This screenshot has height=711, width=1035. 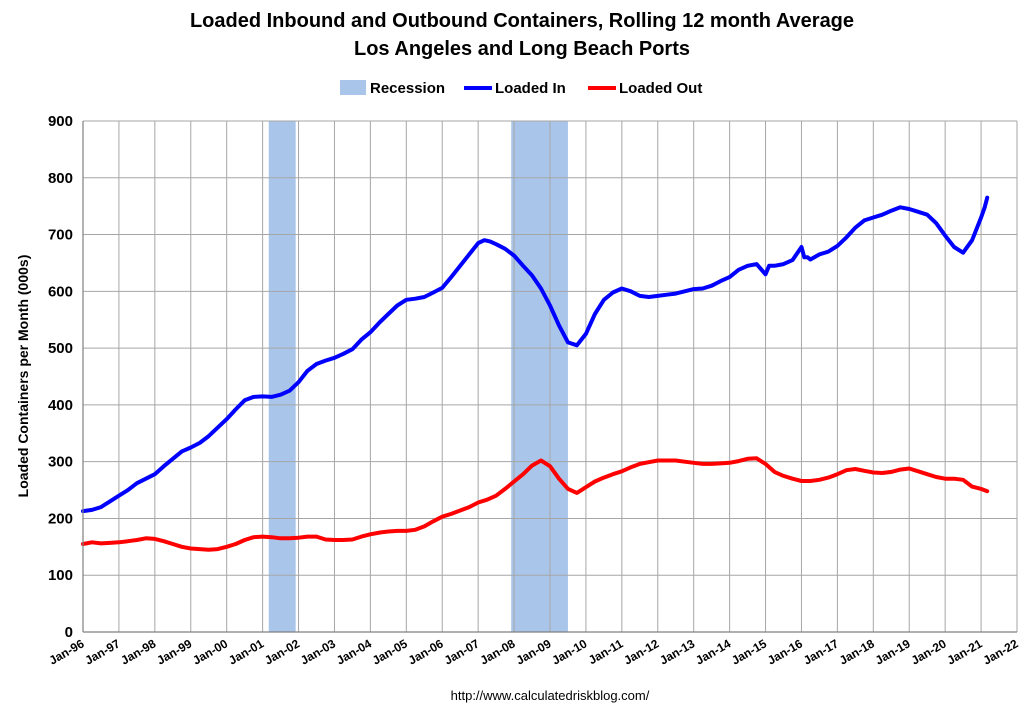 I want to click on x-tick-label: Jan-13, so click(x=677, y=651).